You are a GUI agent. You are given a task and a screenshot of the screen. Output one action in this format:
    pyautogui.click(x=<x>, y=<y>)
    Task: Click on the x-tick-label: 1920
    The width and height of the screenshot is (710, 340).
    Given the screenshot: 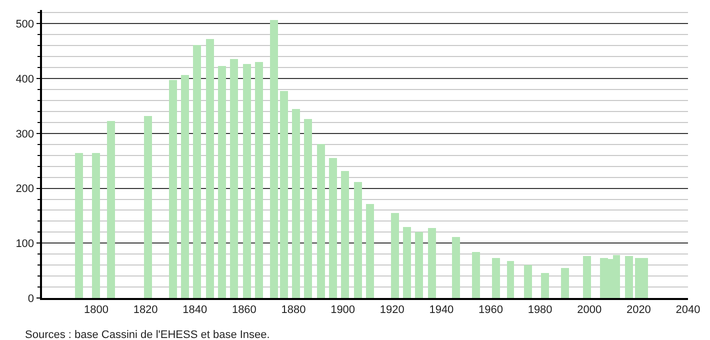 What is the action you would take?
    pyautogui.click(x=392, y=310)
    